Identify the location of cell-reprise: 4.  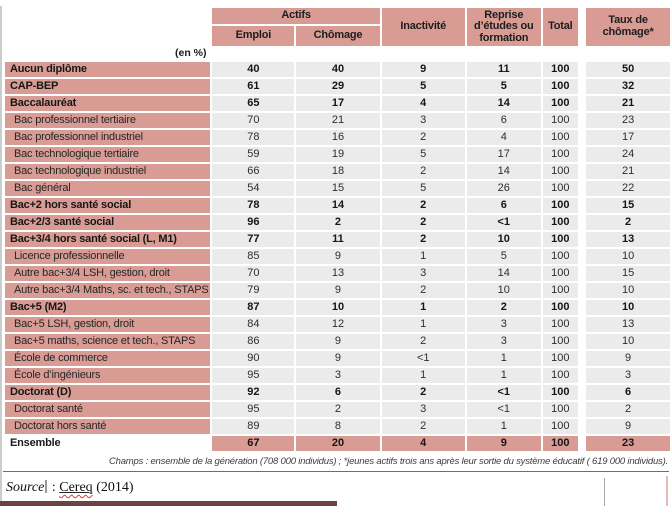
(503, 137).